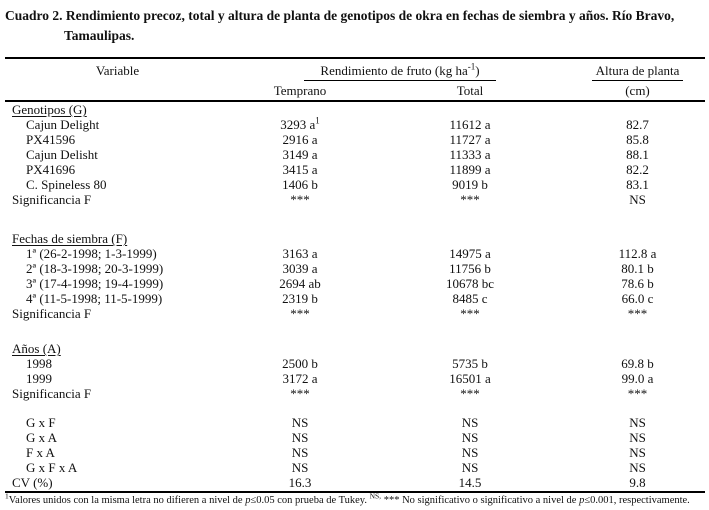 This screenshot has height=510, width=709. Describe the element at coordinates (310, 500) in the screenshot. I see `footnote-text-2: ≤0.05 con prueba de Tukey.` at that location.